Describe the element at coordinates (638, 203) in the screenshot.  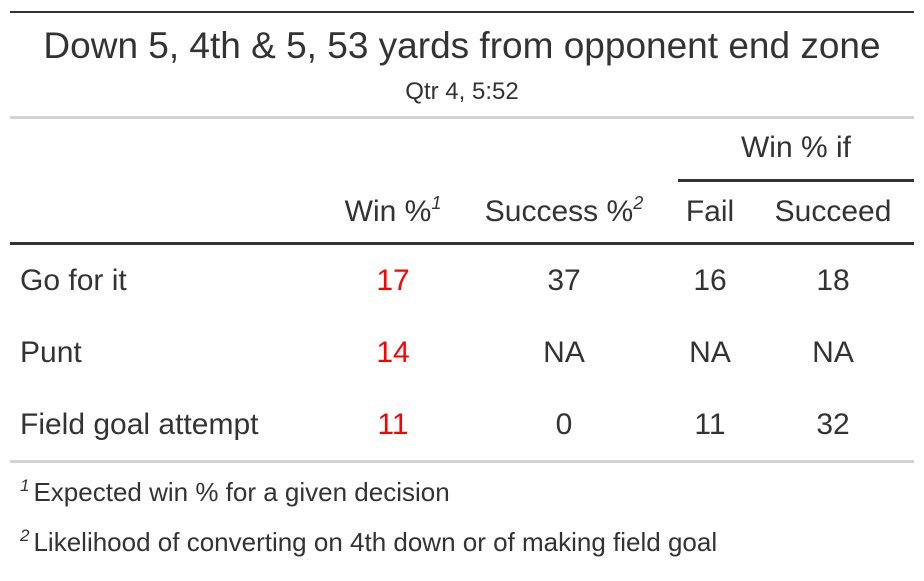
I see `footnote-mark-2: 2` at that location.